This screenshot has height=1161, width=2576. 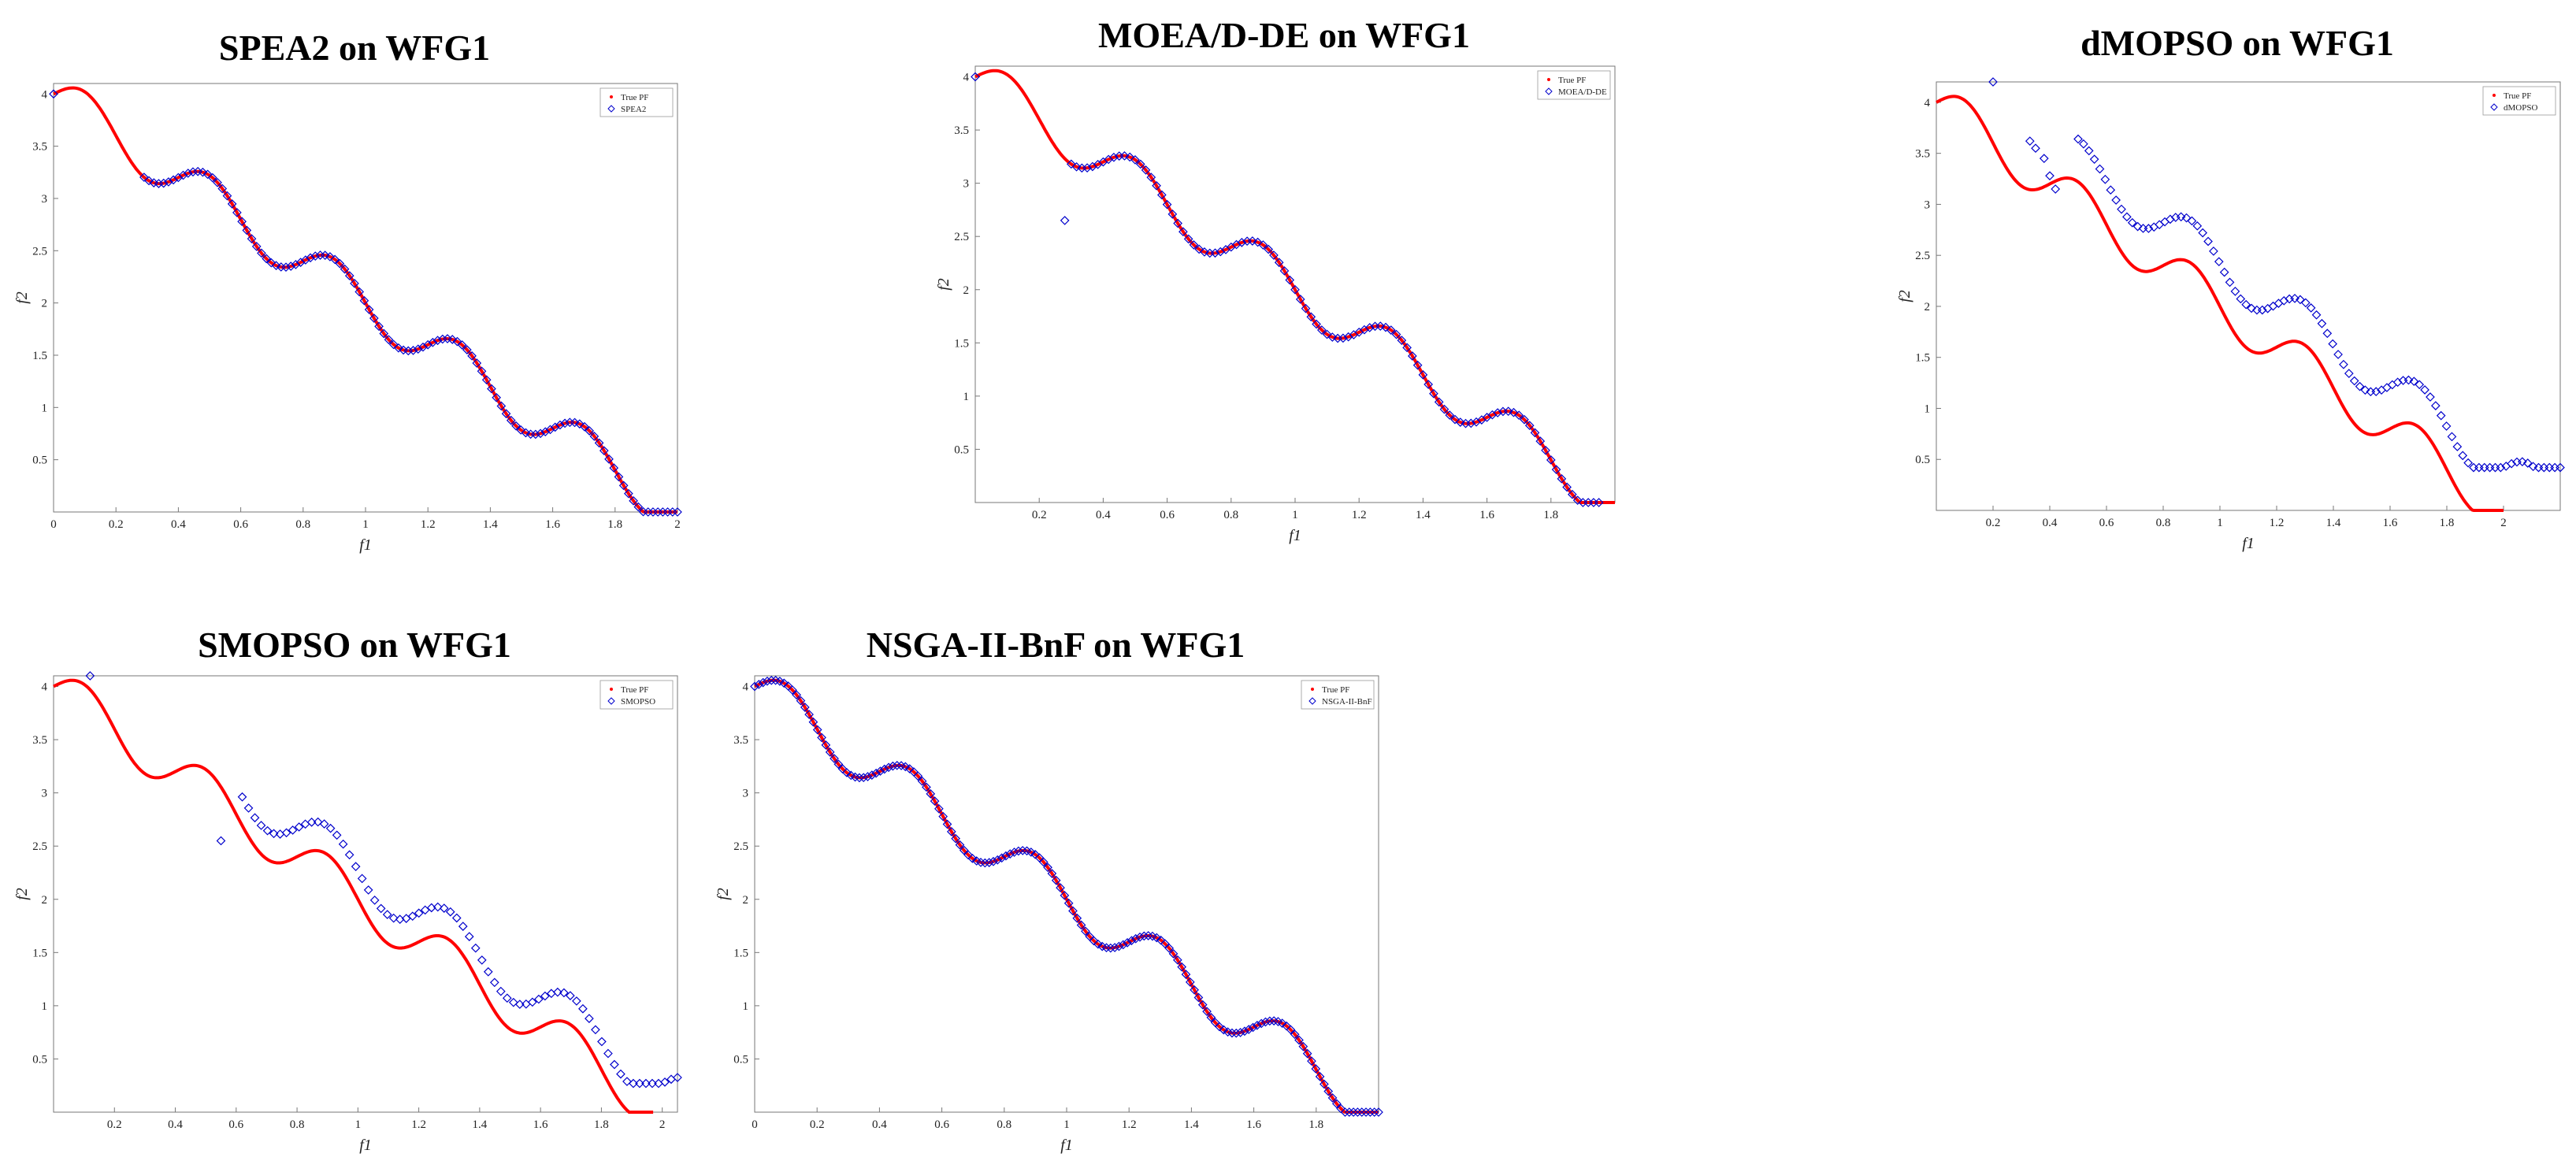 I want to click on legend-label: SPEA2, so click(x=633, y=109).